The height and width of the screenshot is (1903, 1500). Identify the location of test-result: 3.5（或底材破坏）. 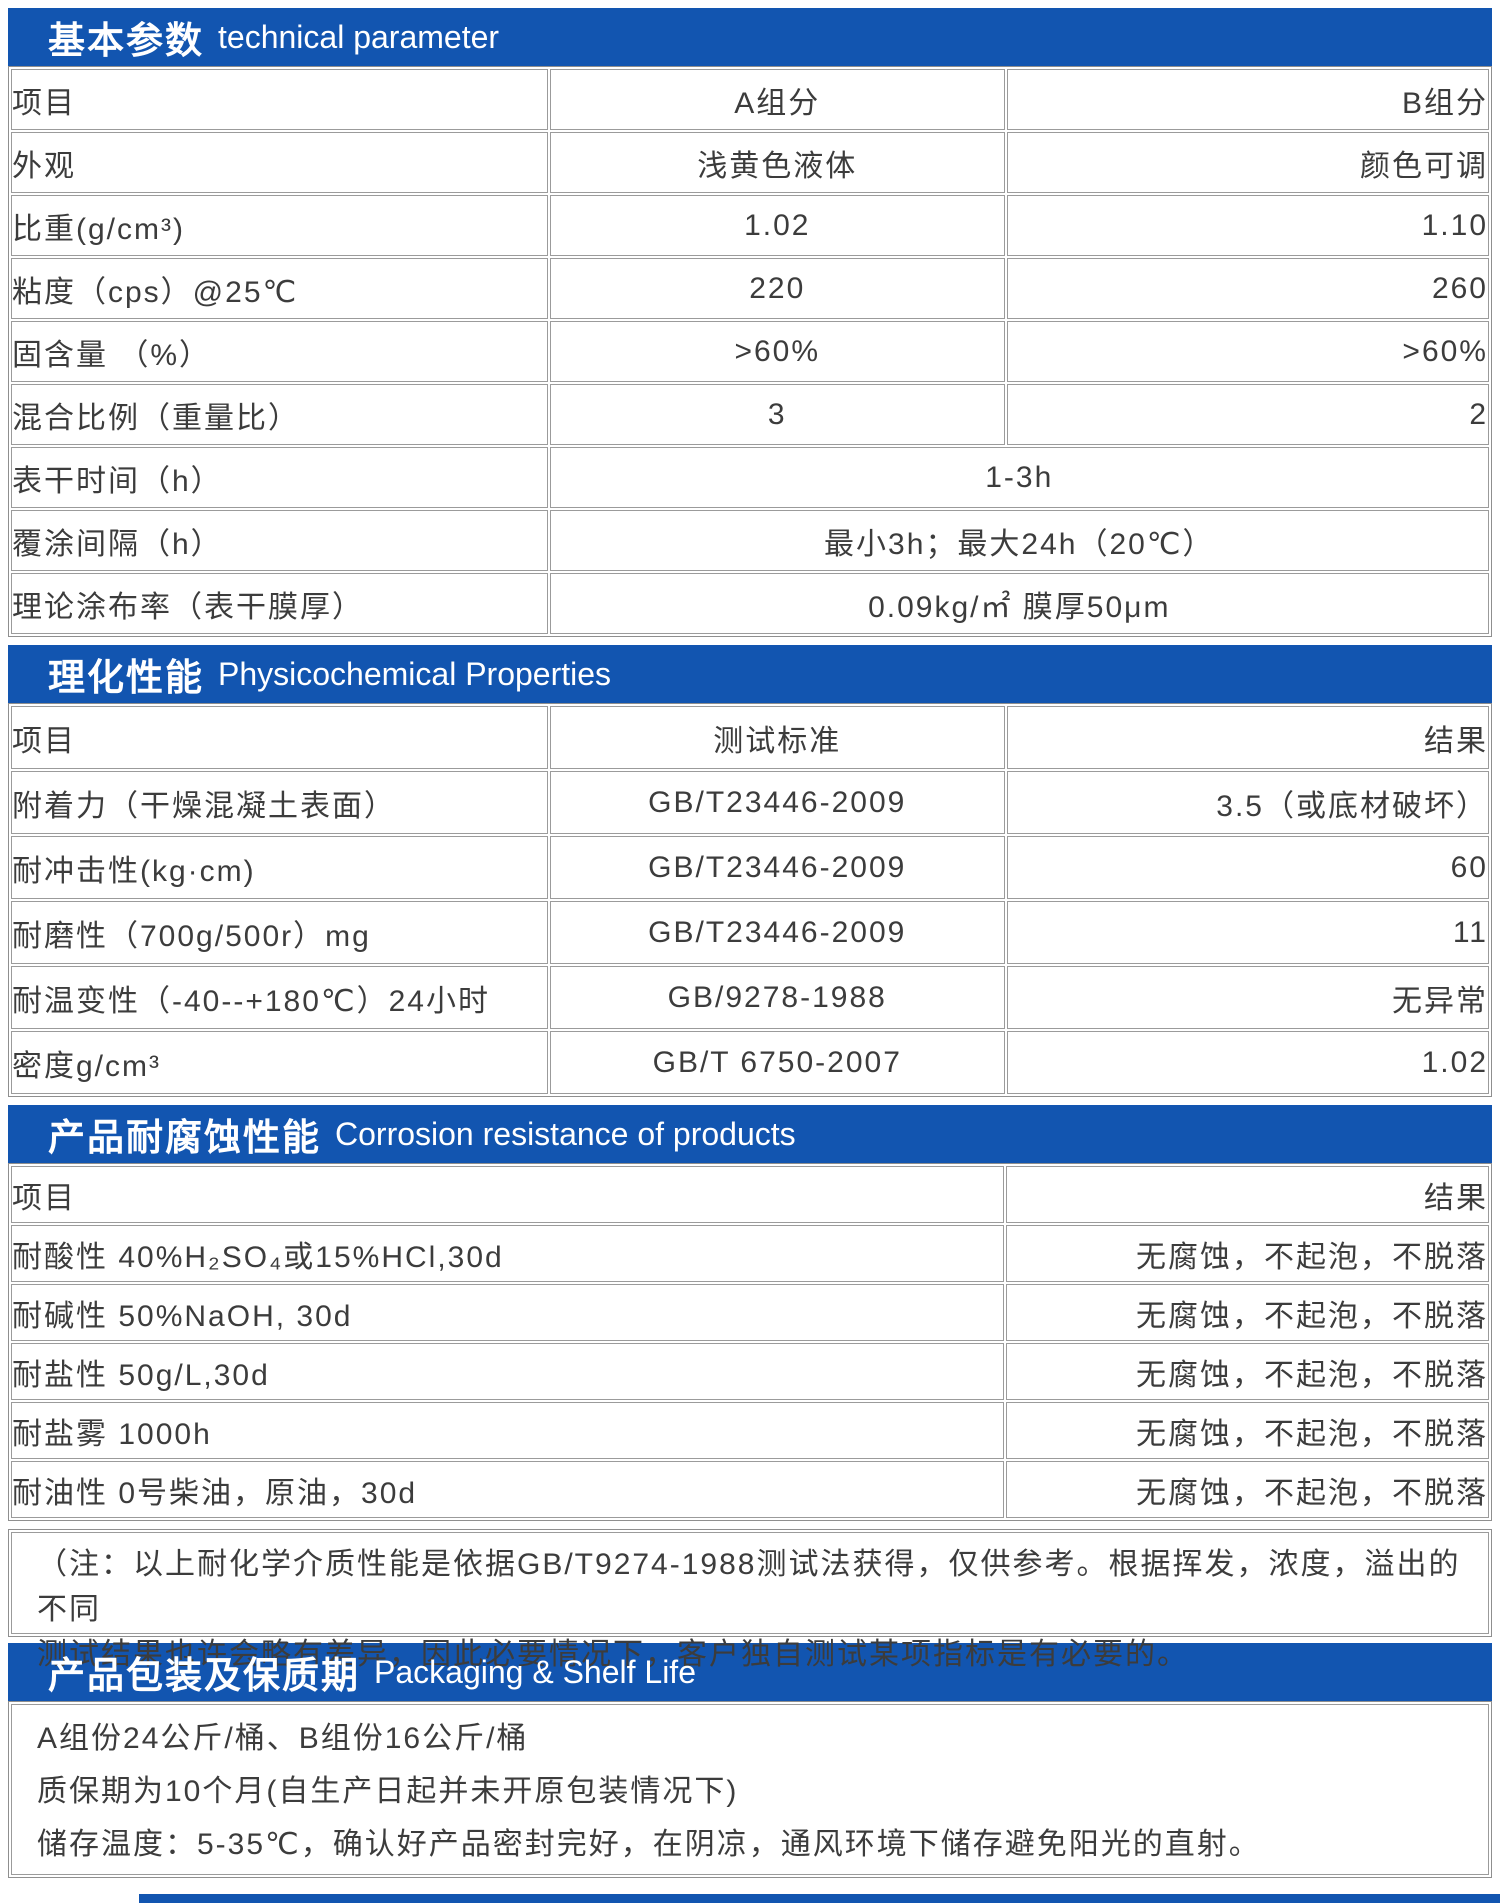
(1247, 802).